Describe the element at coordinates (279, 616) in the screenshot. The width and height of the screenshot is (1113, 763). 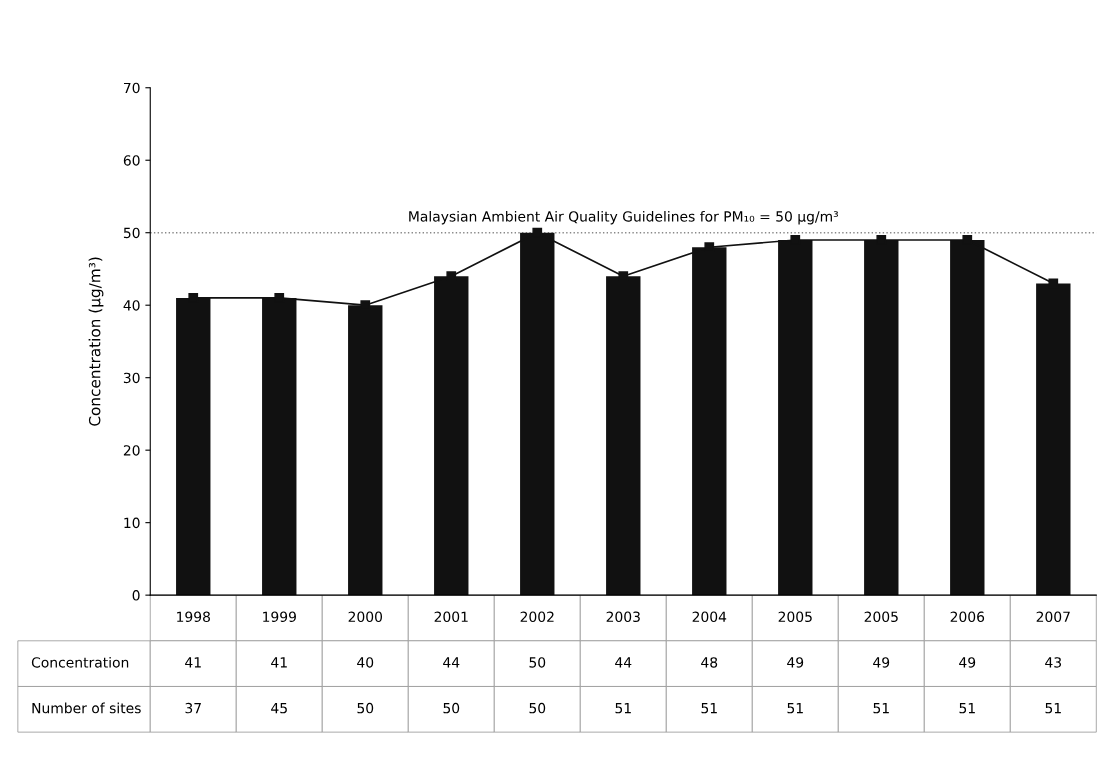
I see `x-tick-label: 1999` at that location.